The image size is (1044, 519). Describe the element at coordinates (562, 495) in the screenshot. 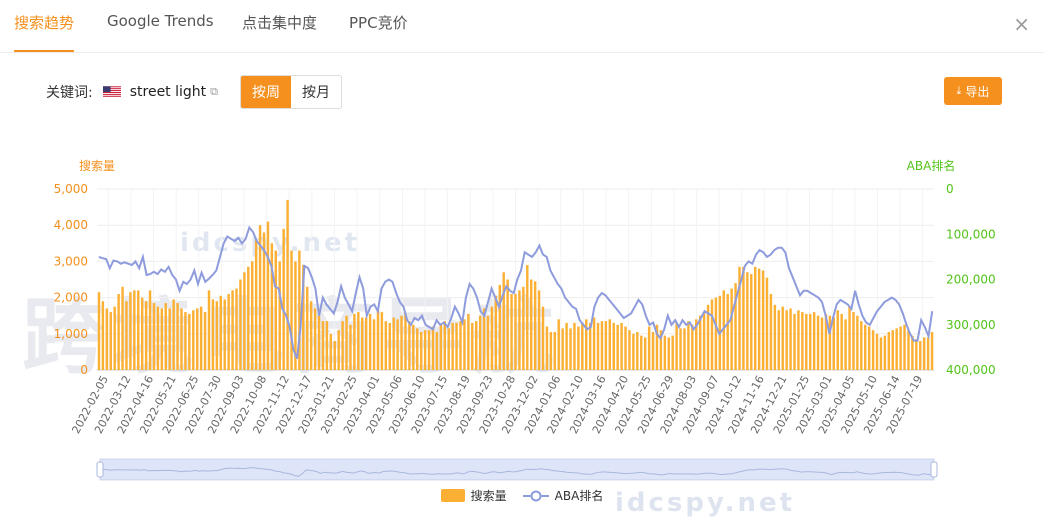

I see `legend-item-aba-rank: ABA排名` at that location.